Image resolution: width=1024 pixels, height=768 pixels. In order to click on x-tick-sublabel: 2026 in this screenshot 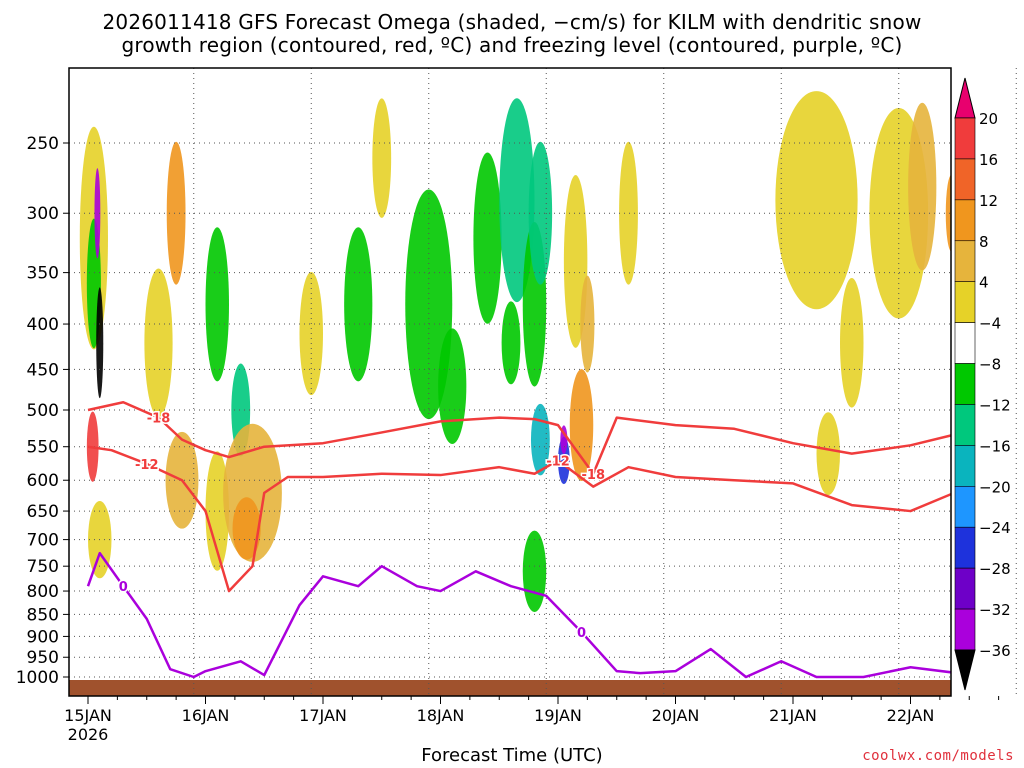, I will do `click(88, 734)`.